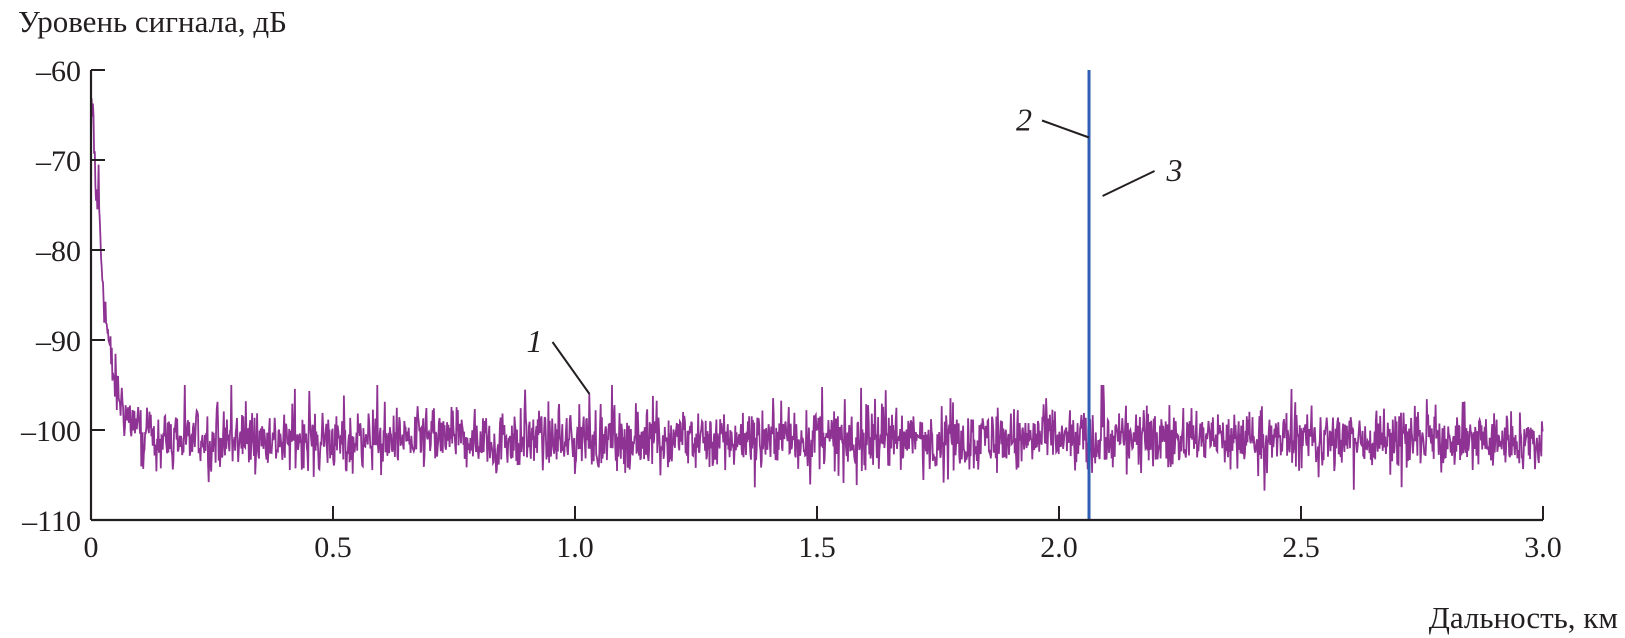 The height and width of the screenshot is (638, 1625). Describe the element at coordinates (1174, 170) in the screenshot. I see `annotation-label-3: 3` at that location.